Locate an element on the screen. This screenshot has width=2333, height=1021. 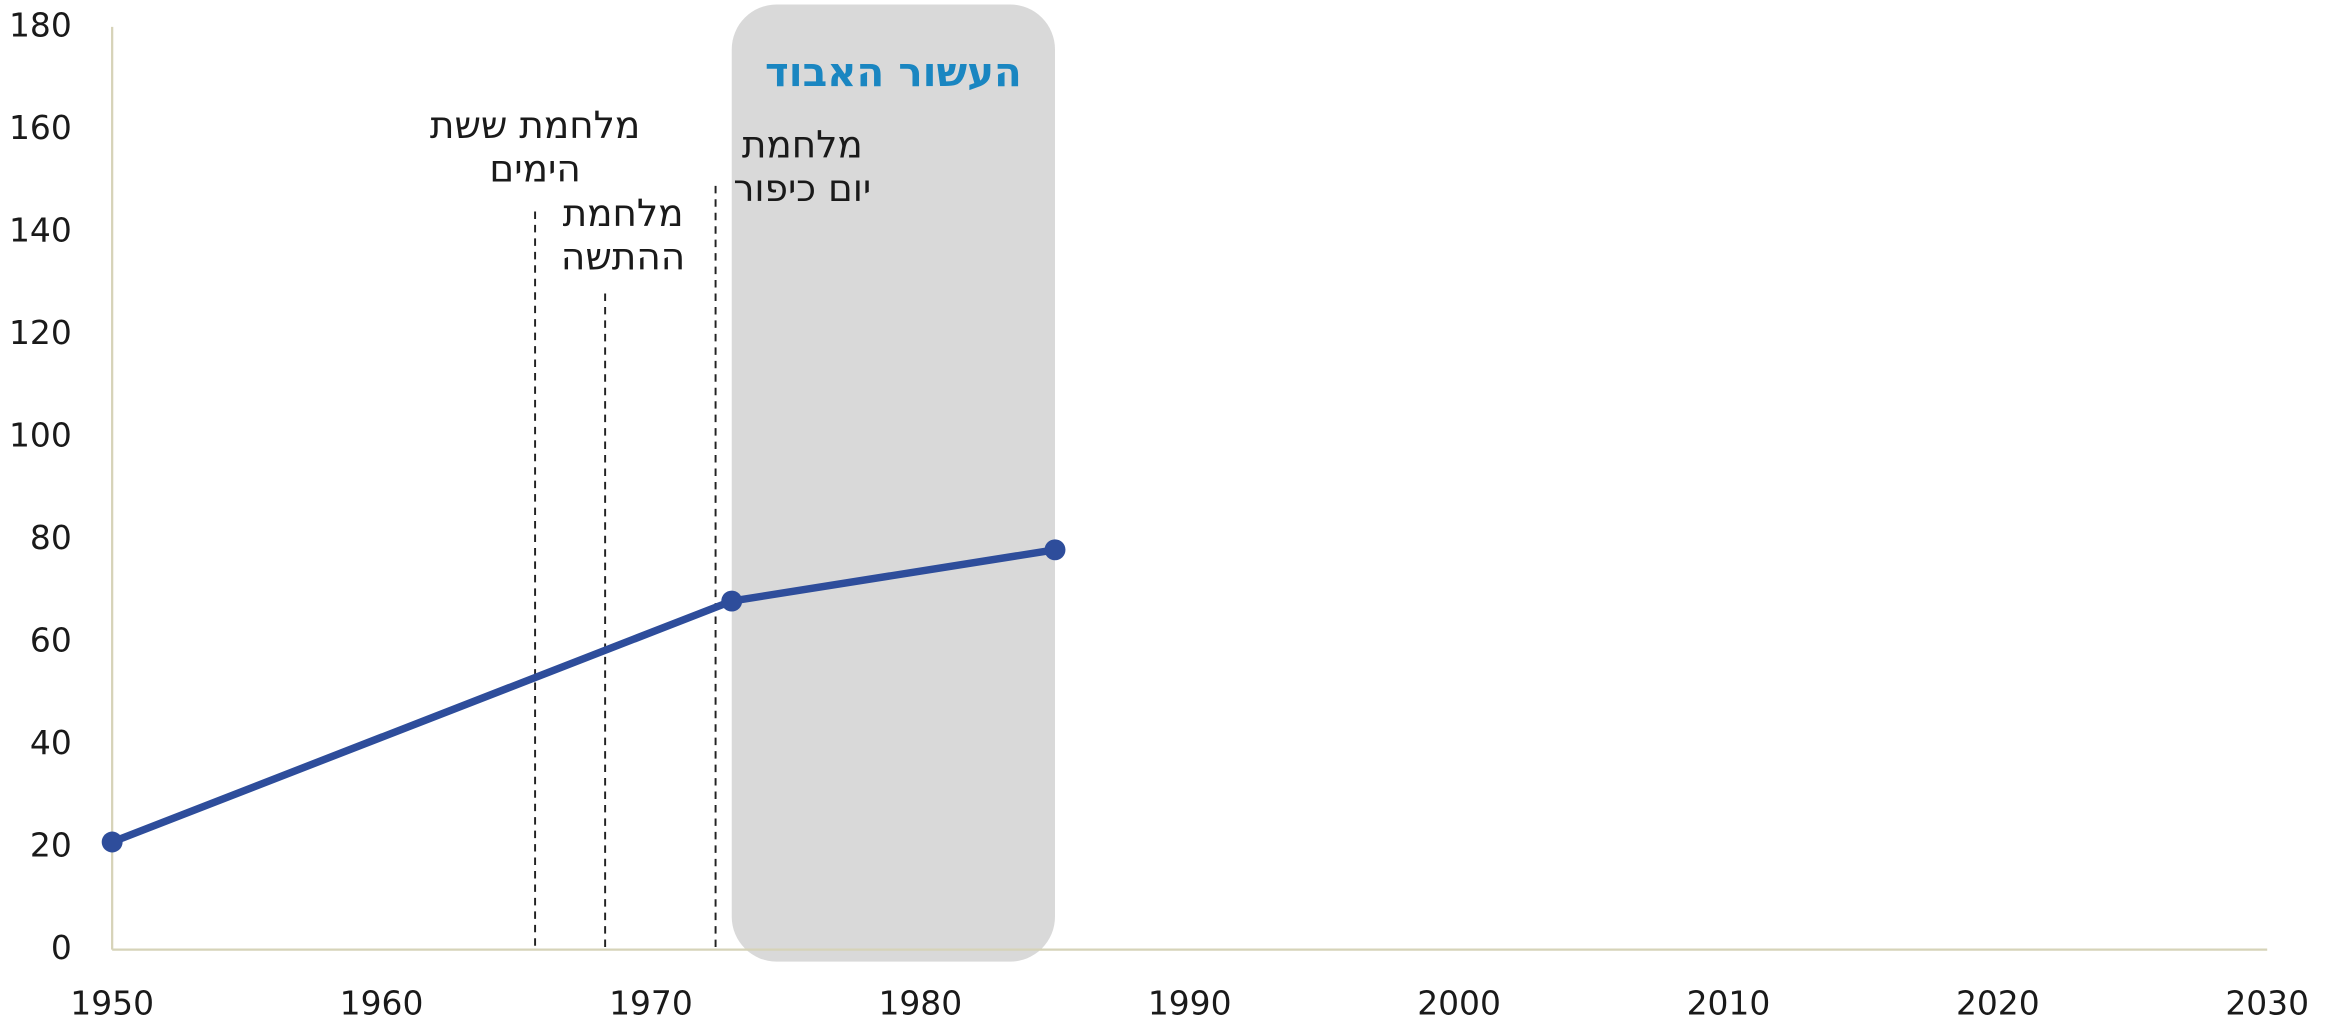
x-tick-label: 1960 is located at coordinates (382, 1002).